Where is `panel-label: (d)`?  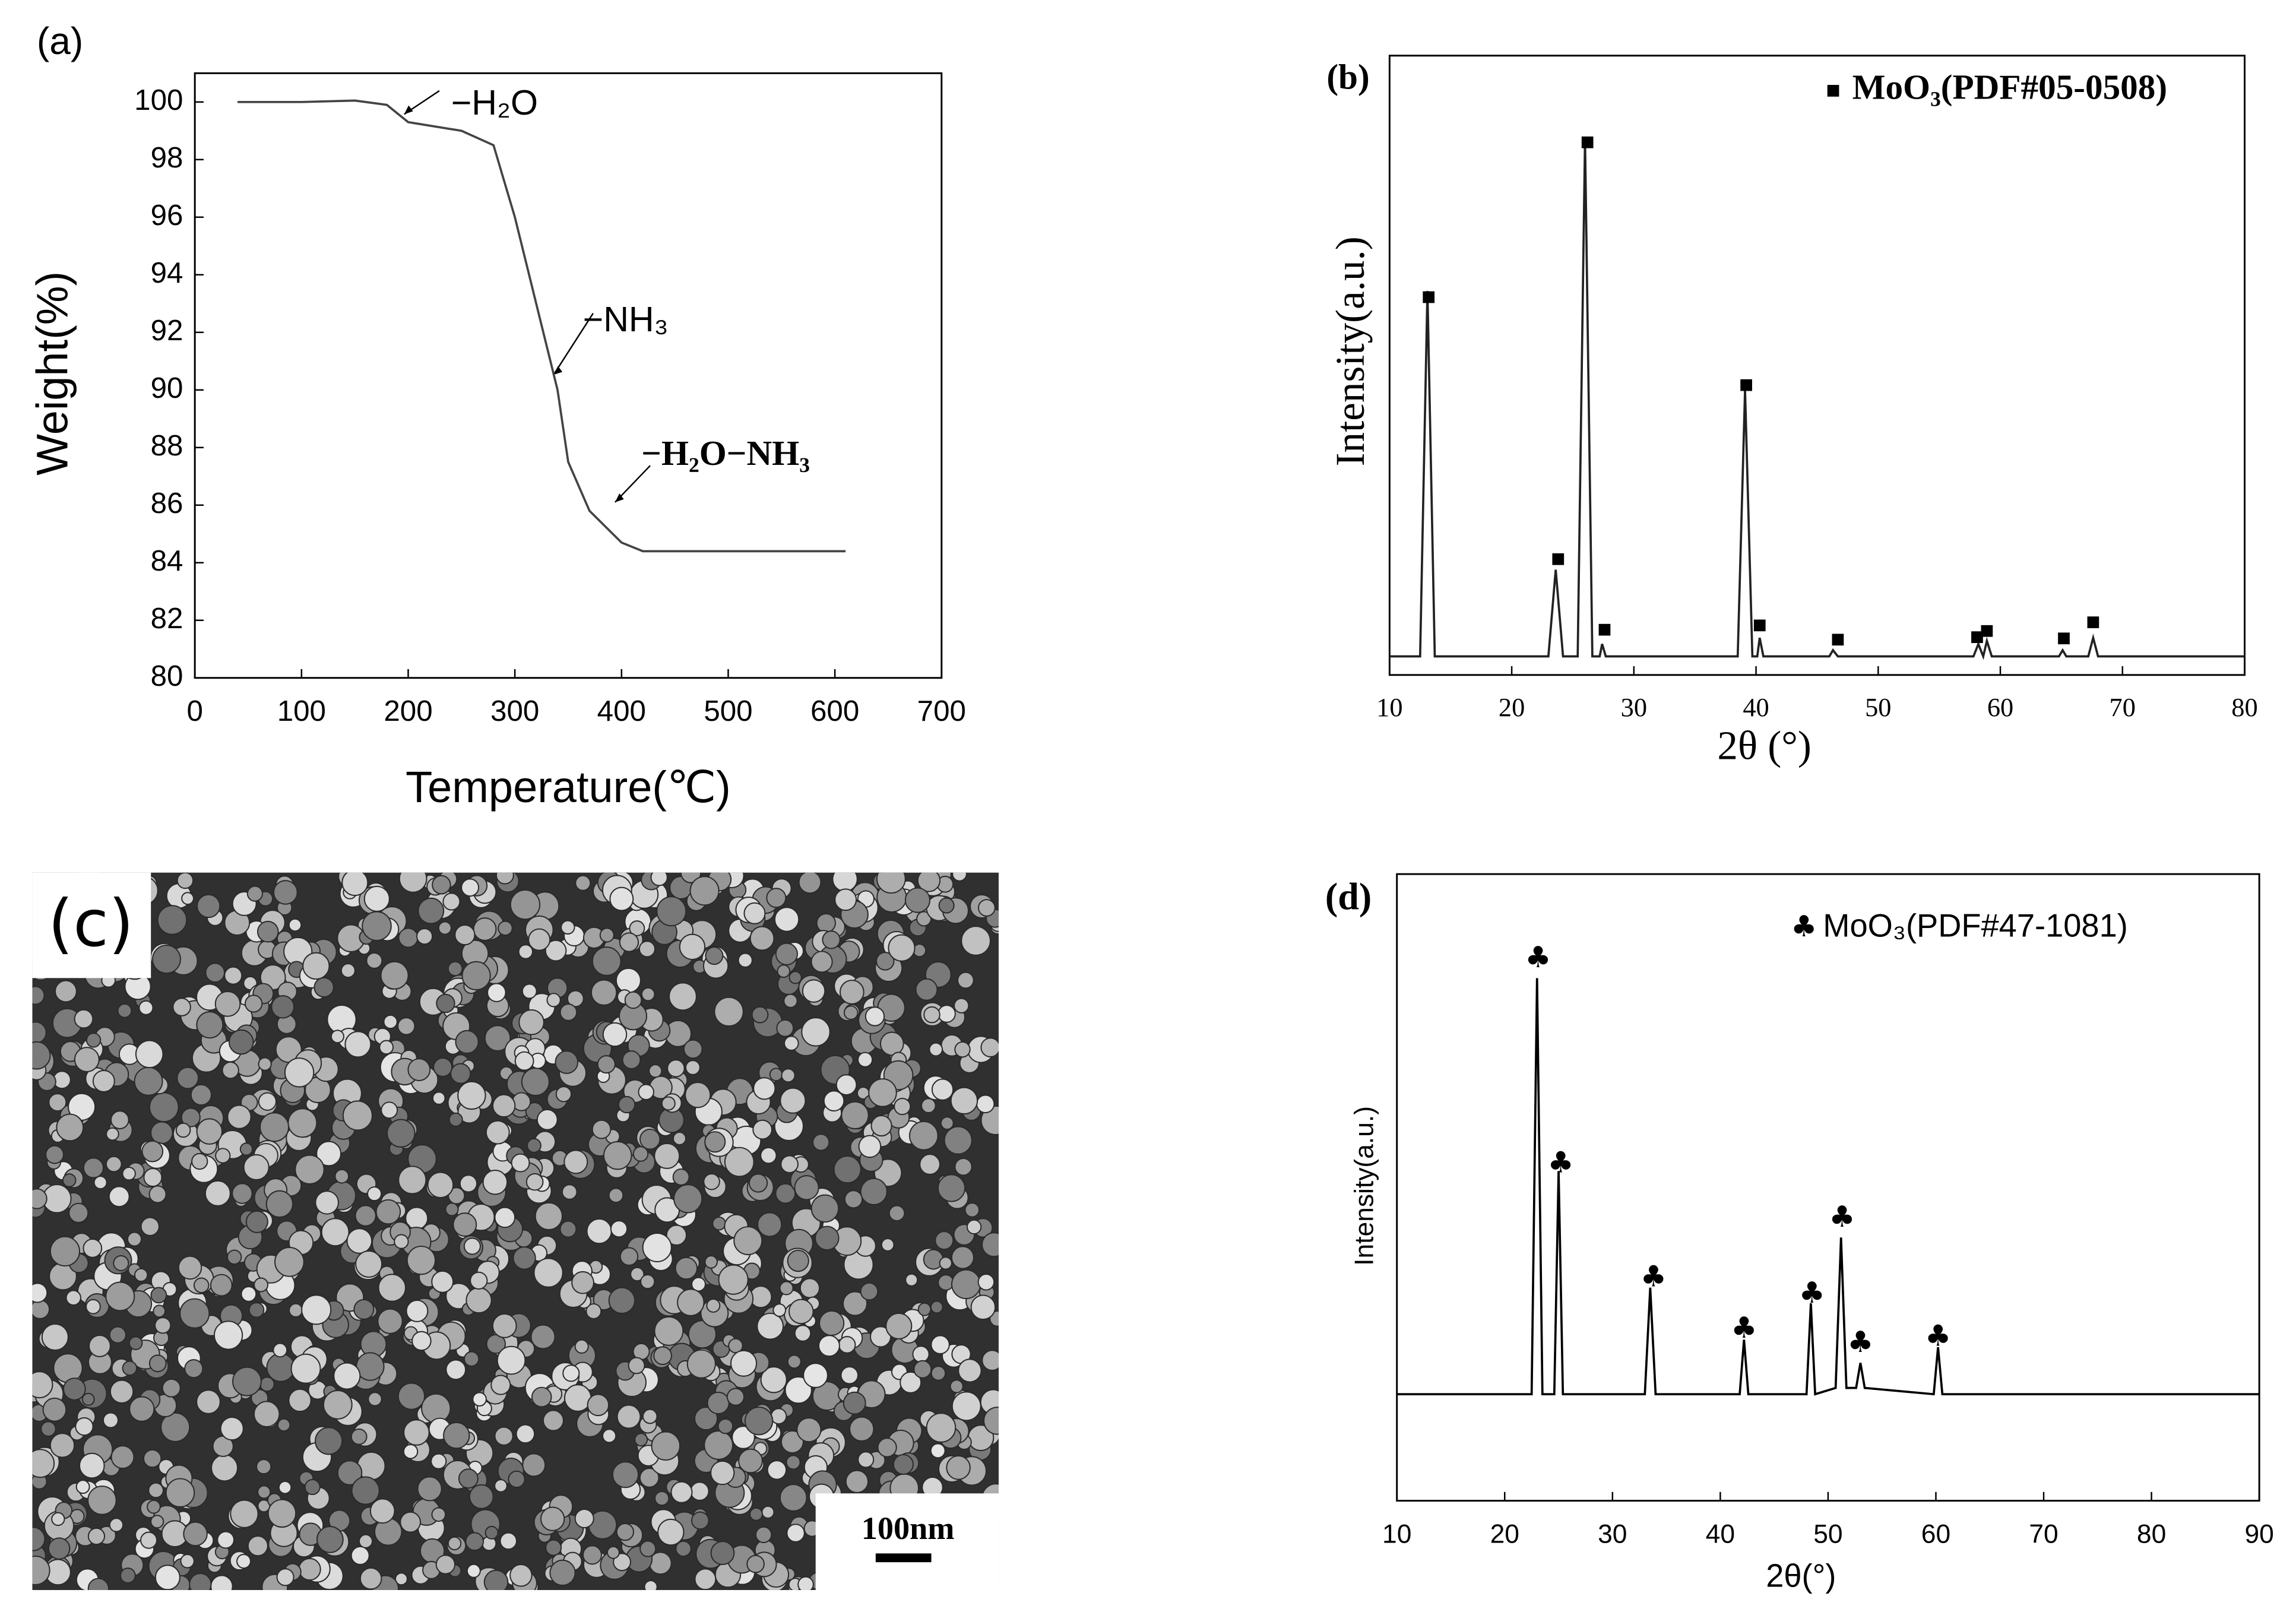 panel-label: (d) is located at coordinates (1348, 896).